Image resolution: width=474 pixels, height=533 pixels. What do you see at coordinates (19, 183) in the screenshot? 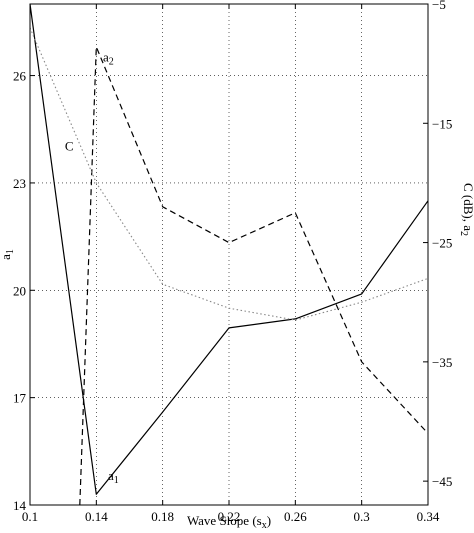
I see `y-left-tick-label: 23` at bounding box center [19, 183].